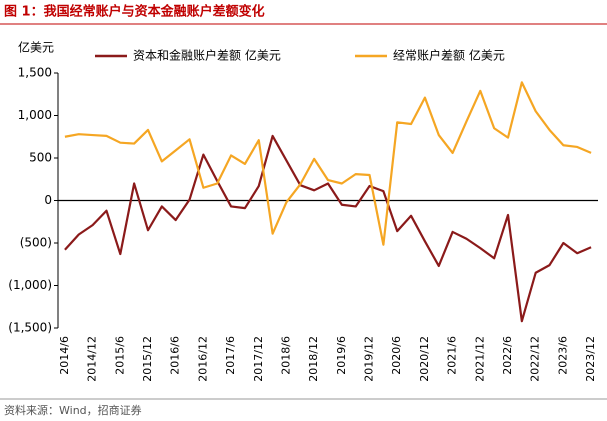 The image size is (607, 421). I want to click on x-tick-label: 2023/6, so click(562, 355).